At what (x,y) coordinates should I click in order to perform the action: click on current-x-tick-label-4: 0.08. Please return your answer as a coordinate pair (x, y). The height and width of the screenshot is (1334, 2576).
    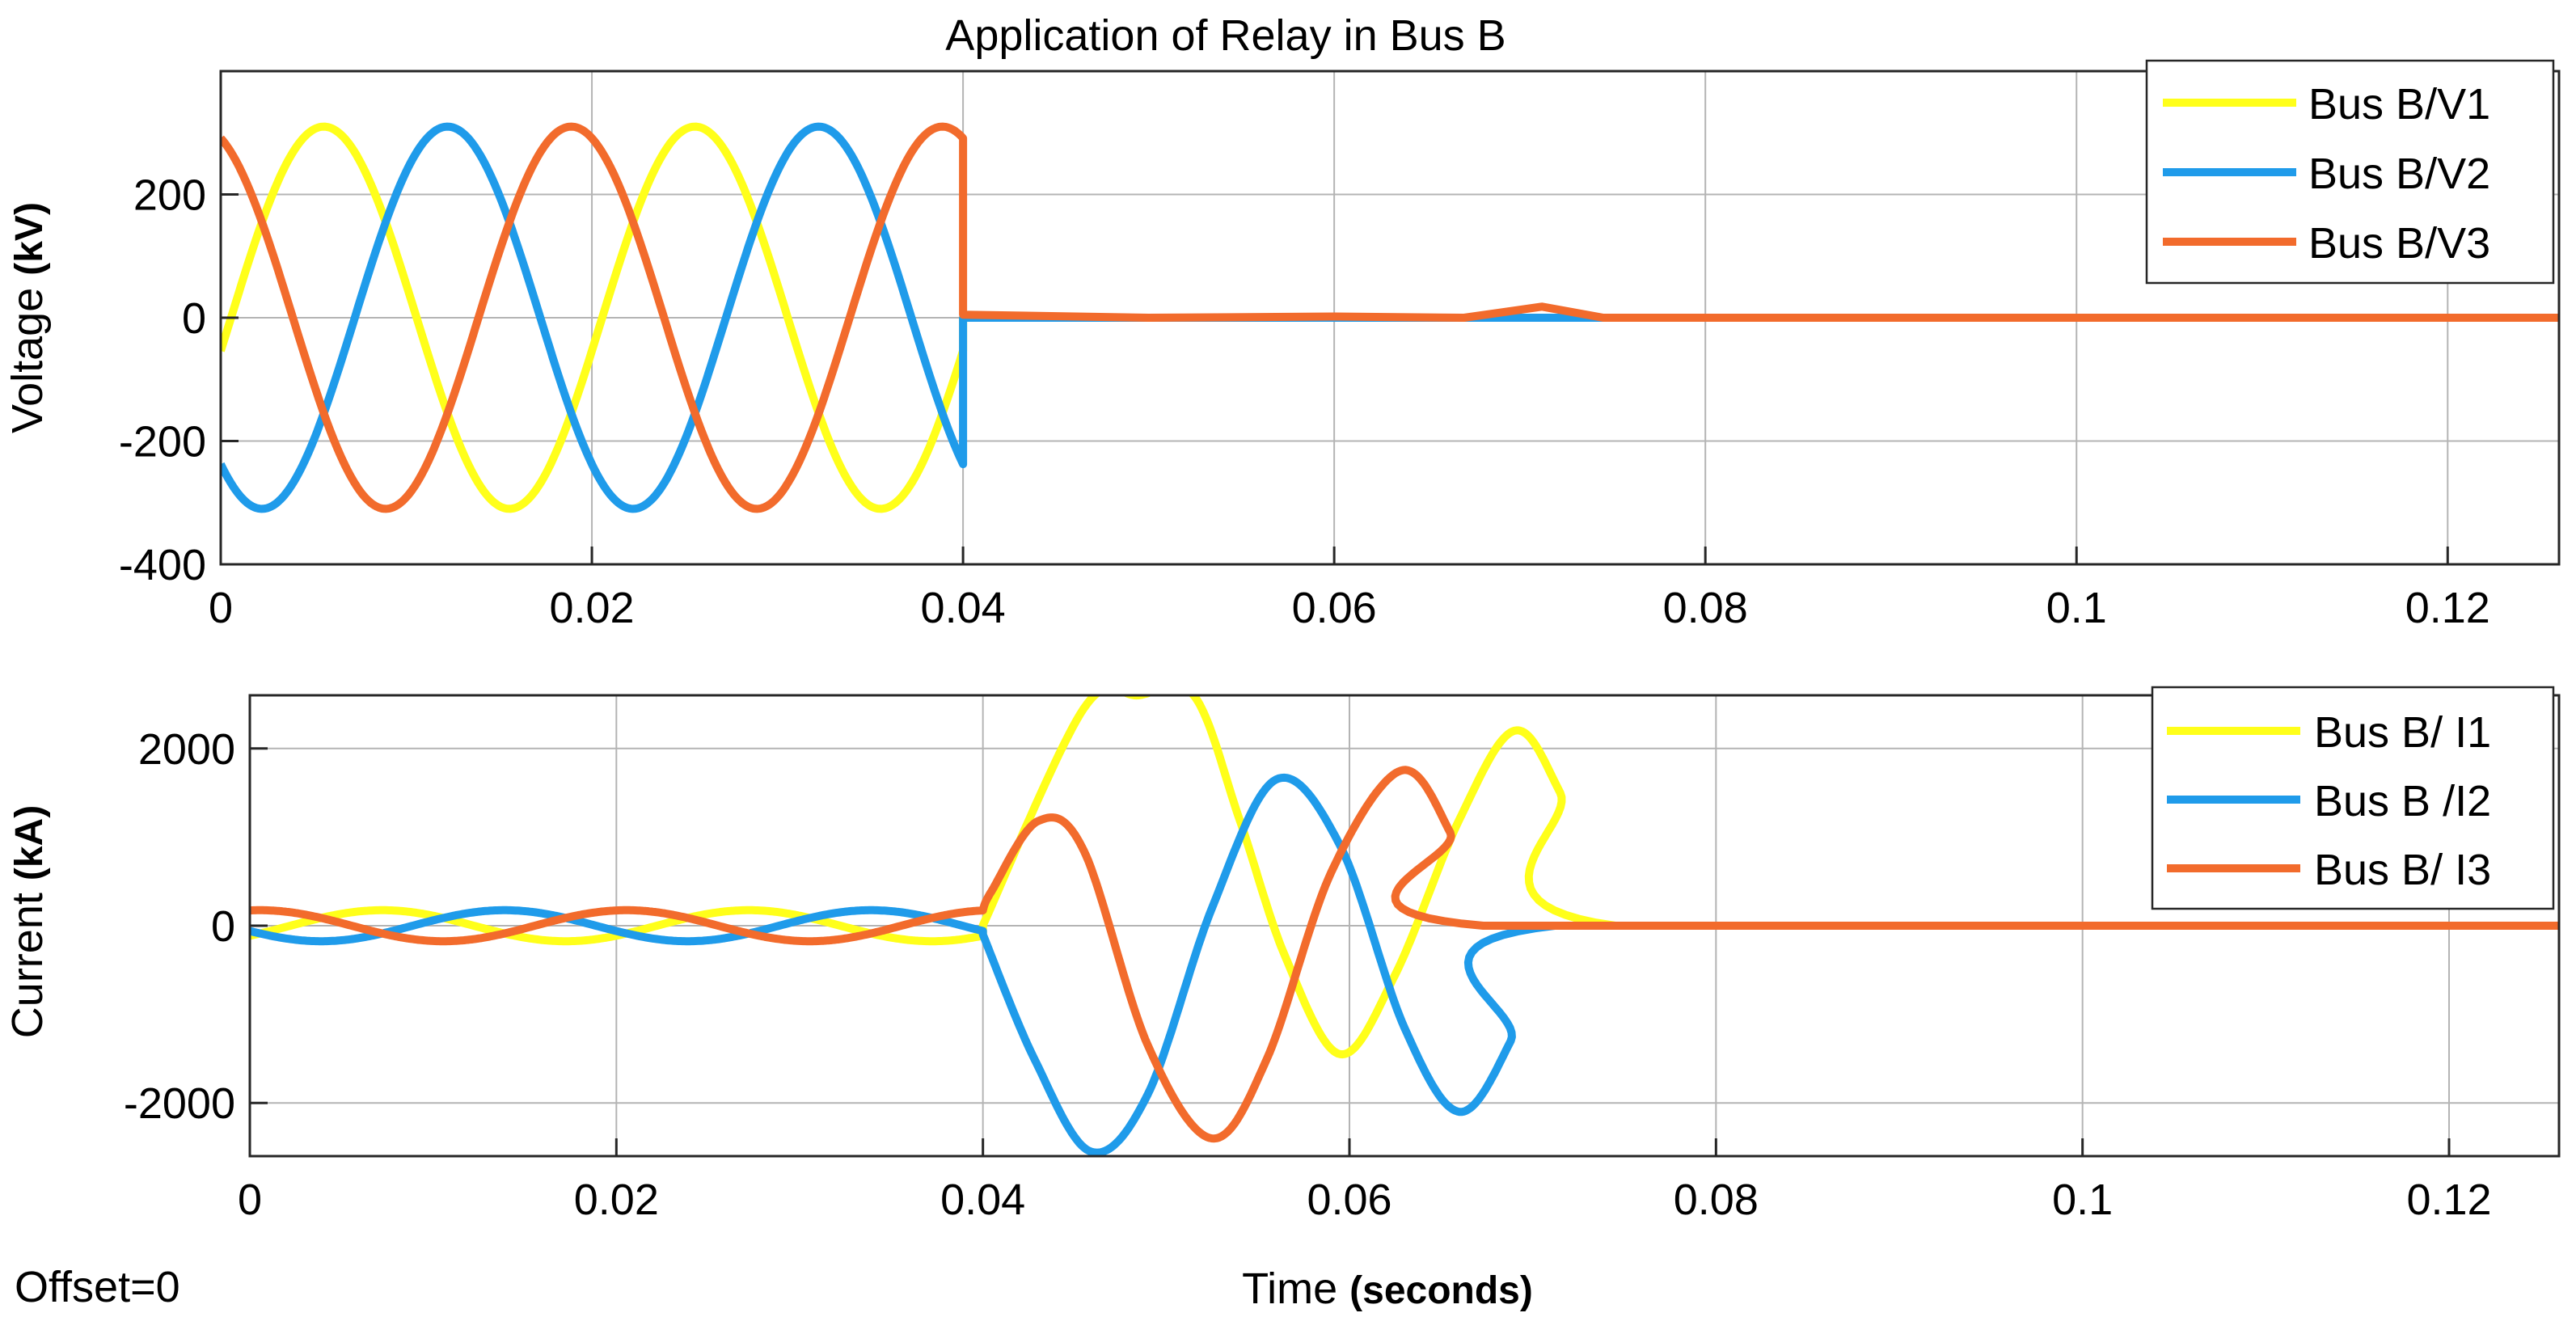
    Looking at the image, I should click on (1716, 1200).